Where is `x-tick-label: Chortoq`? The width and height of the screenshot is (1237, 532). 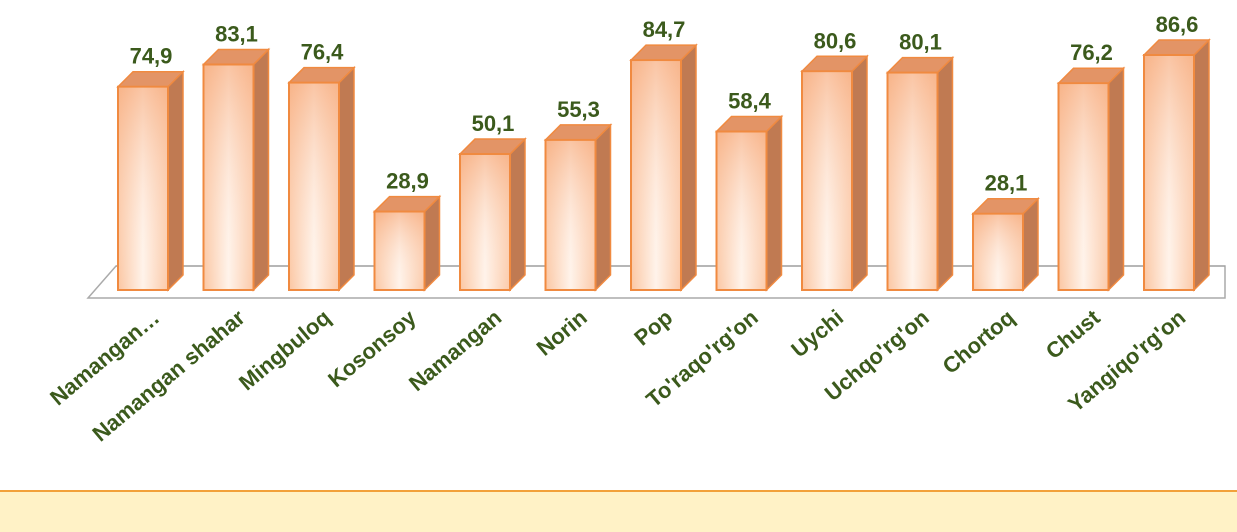 x-tick-label: Chortoq is located at coordinates (979, 342).